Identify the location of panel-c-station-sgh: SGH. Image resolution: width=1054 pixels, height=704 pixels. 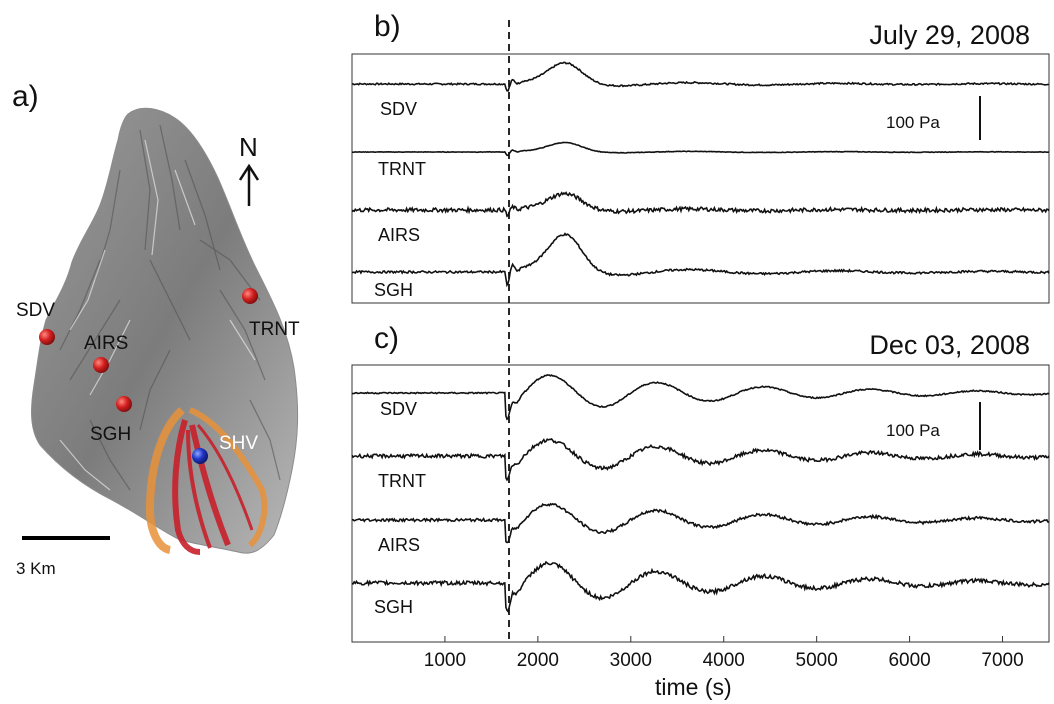
(394, 607).